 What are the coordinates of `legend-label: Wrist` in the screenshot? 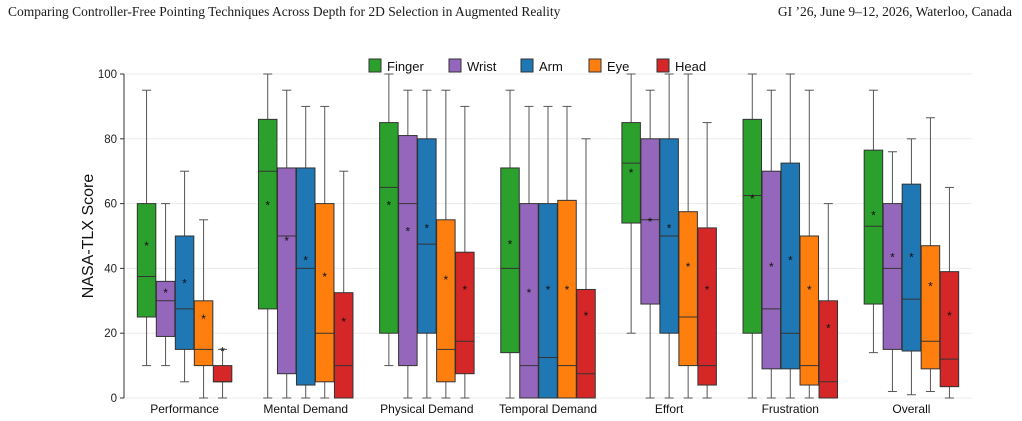 It's located at (482, 66).